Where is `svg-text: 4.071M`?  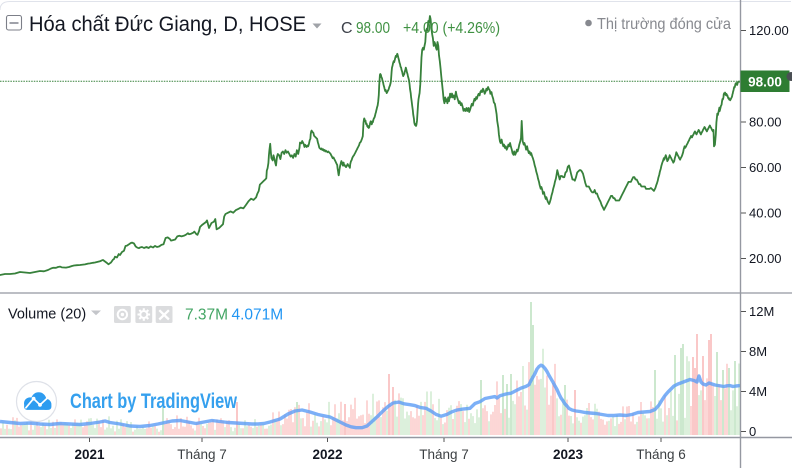
svg-text: 4.071M is located at coordinates (258, 315).